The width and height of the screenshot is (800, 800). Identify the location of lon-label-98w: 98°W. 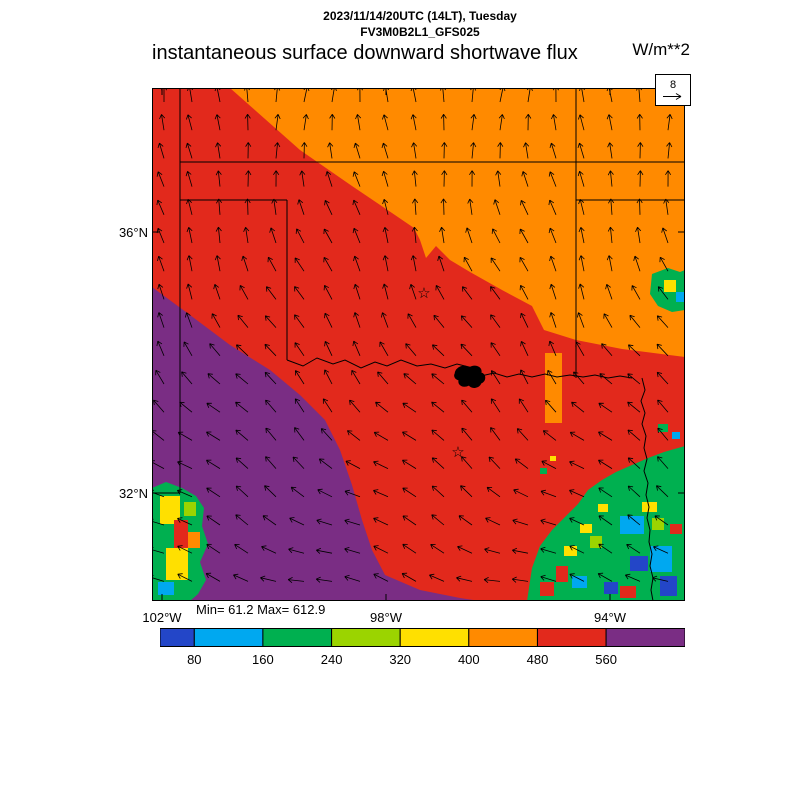
(386, 617).